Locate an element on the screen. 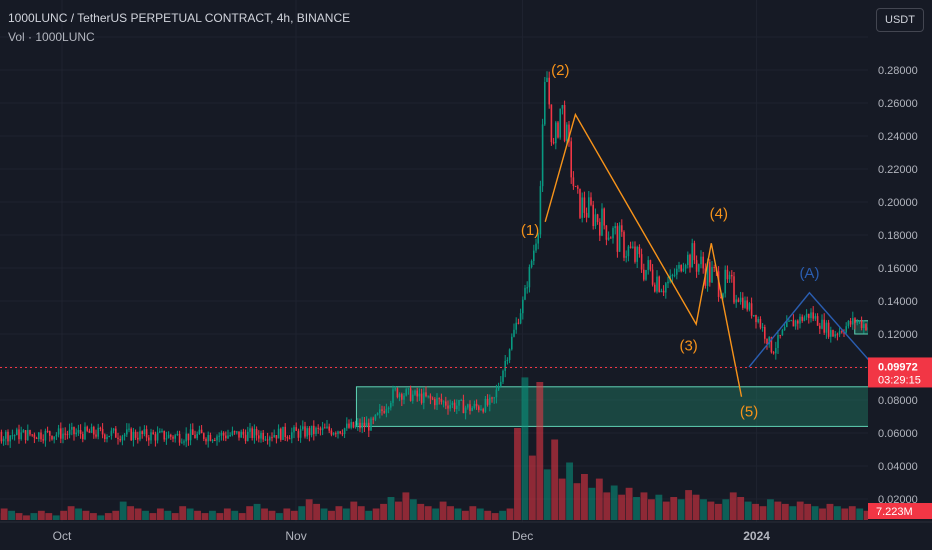 The height and width of the screenshot is (550, 932). price-tick: 0.16000 is located at coordinates (898, 269).